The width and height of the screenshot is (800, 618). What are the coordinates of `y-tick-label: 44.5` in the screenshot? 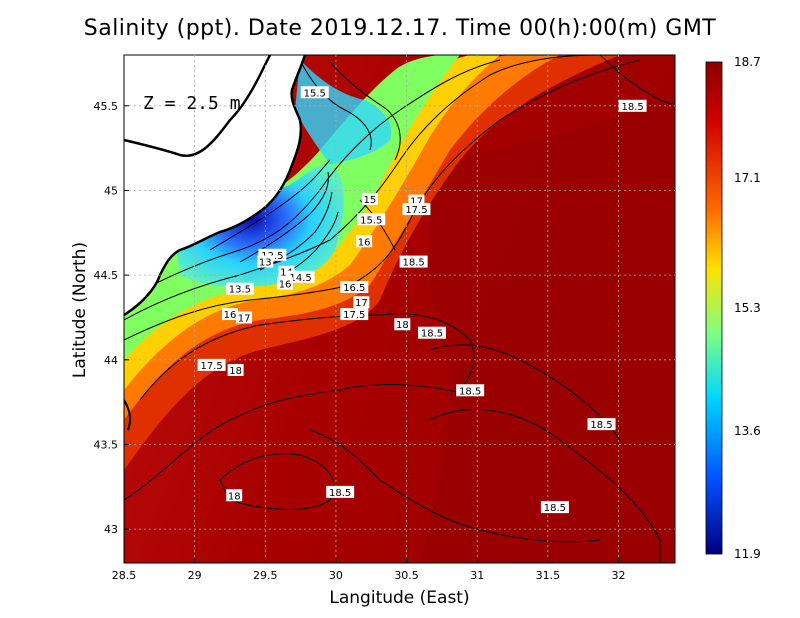 It's located at (106, 275).